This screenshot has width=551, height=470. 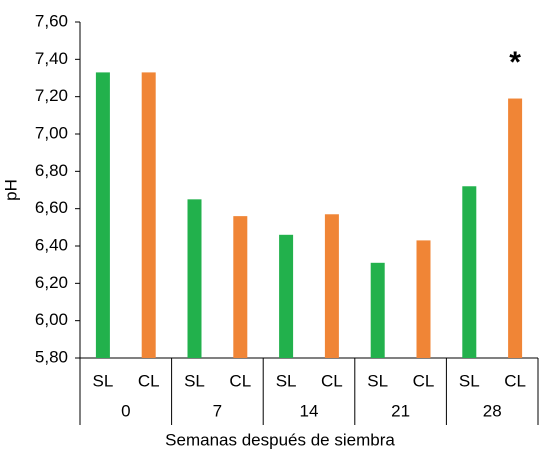 What do you see at coordinates (125, 410) in the screenshot?
I see `x-group-label: 0` at bounding box center [125, 410].